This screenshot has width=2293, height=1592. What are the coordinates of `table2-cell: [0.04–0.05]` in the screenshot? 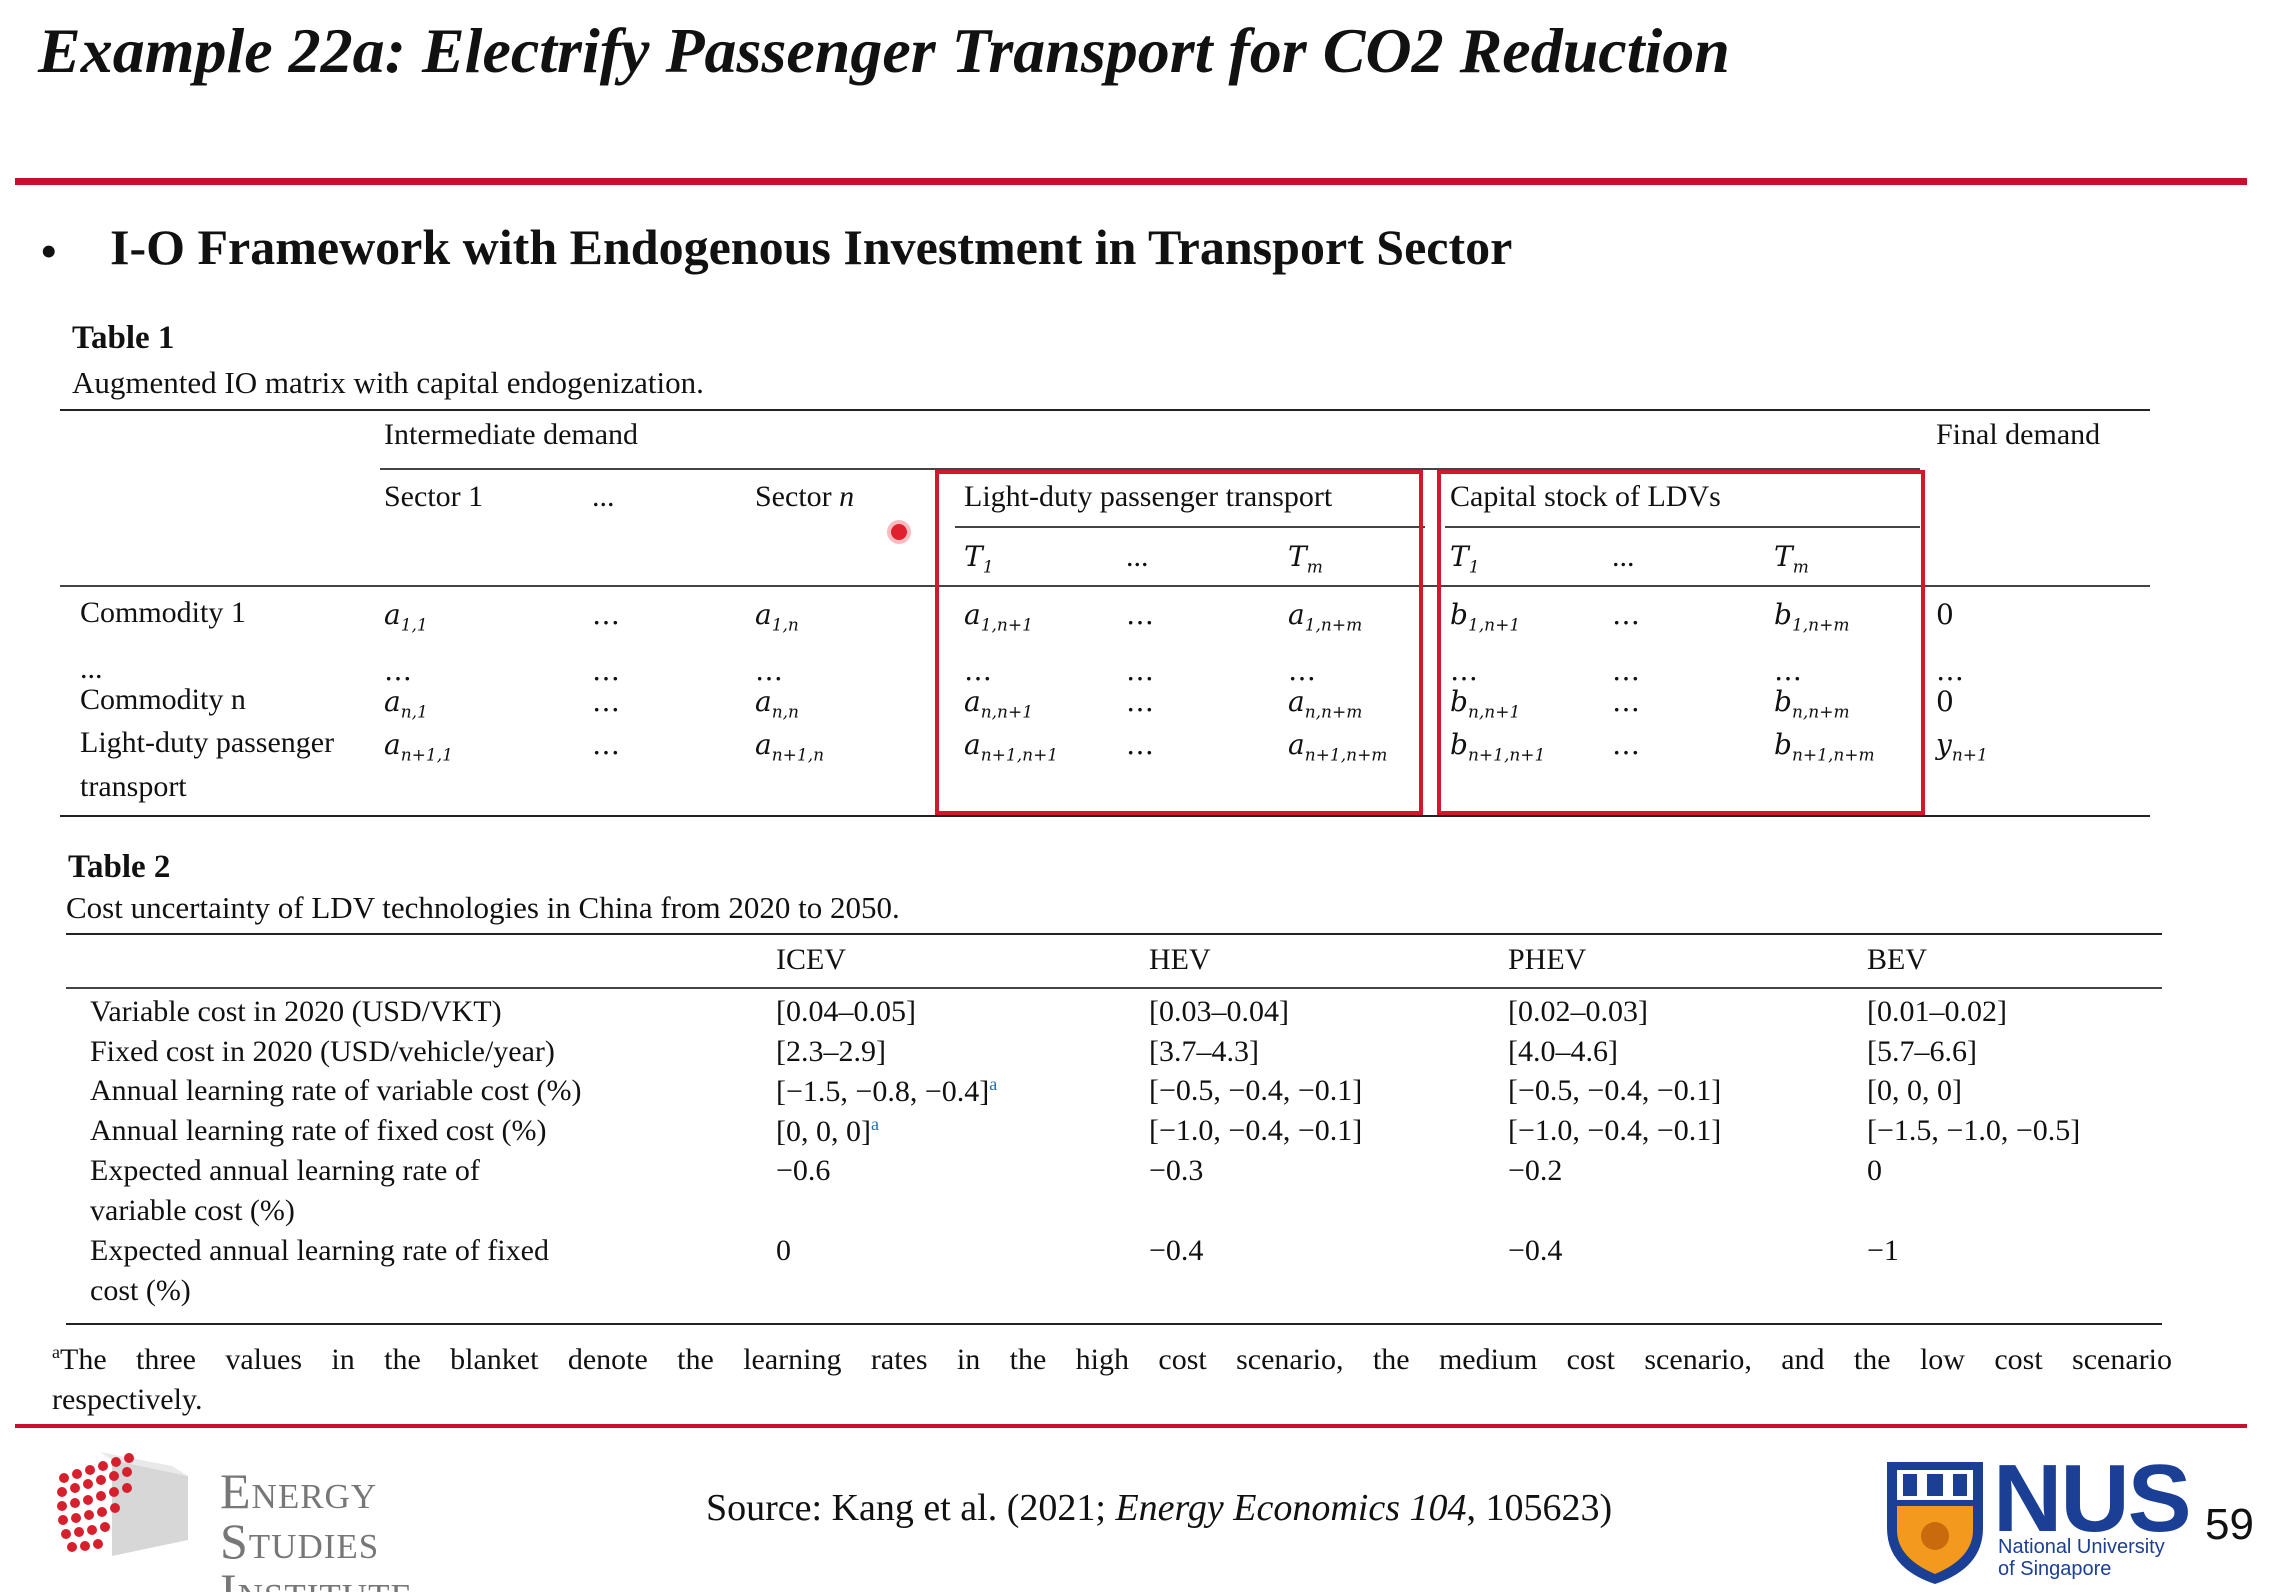 It's located at (846, 1011).